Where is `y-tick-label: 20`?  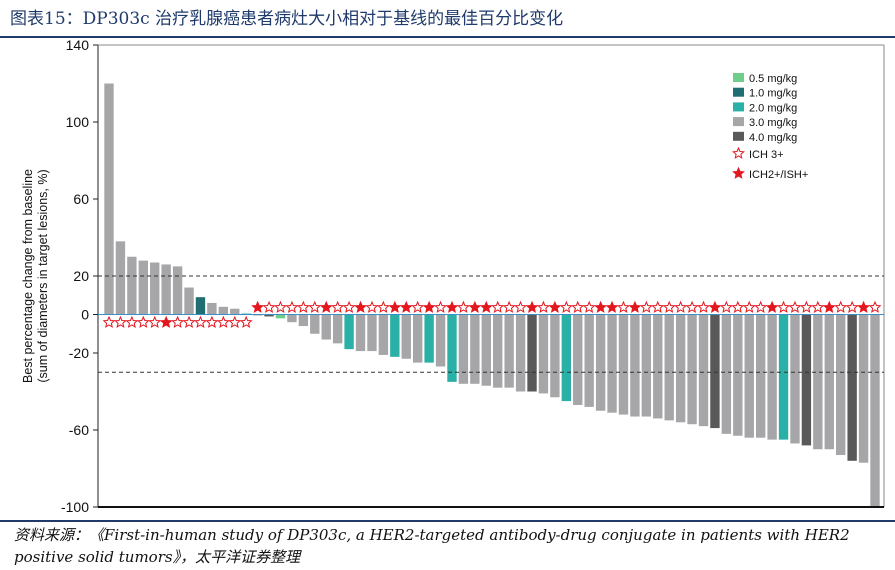 y-tick-label: 20 is located at coordinates (81, 276).